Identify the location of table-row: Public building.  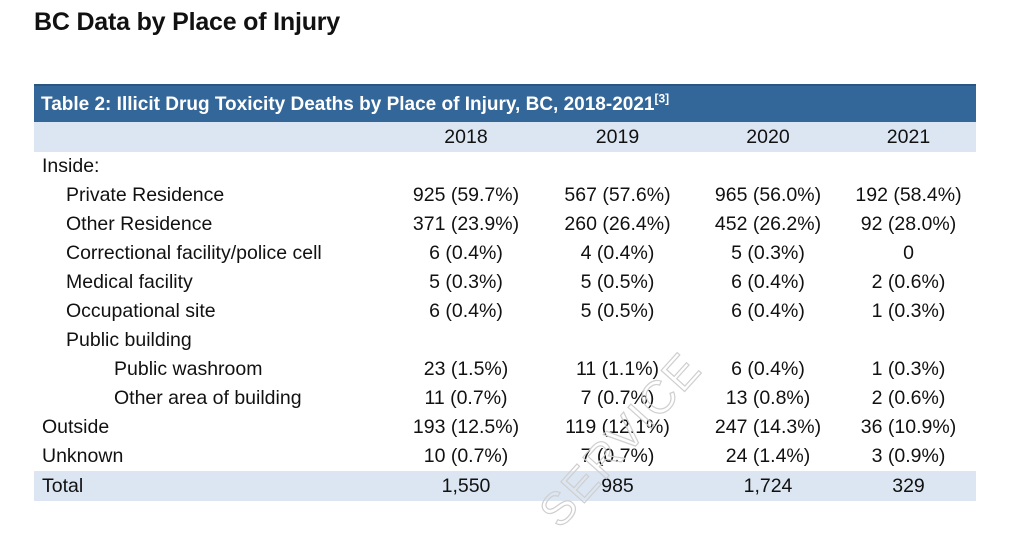
(505, 340).